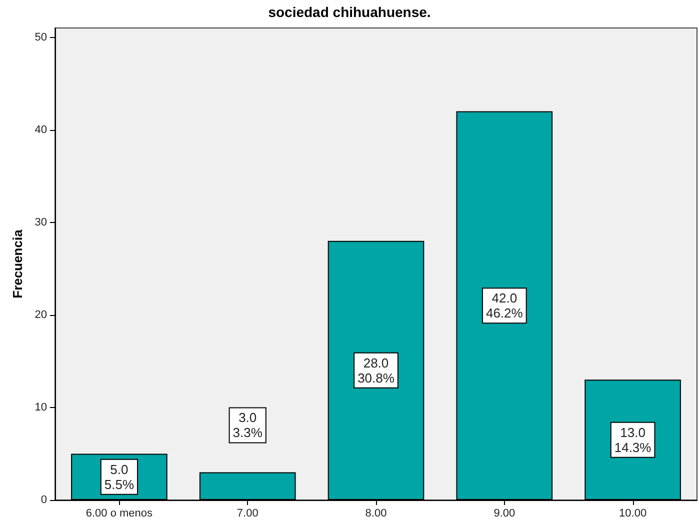  Describe the element at coordinates (17, 263) in the screenshot. I see `y-axis-title: Frecuencia` at that location.